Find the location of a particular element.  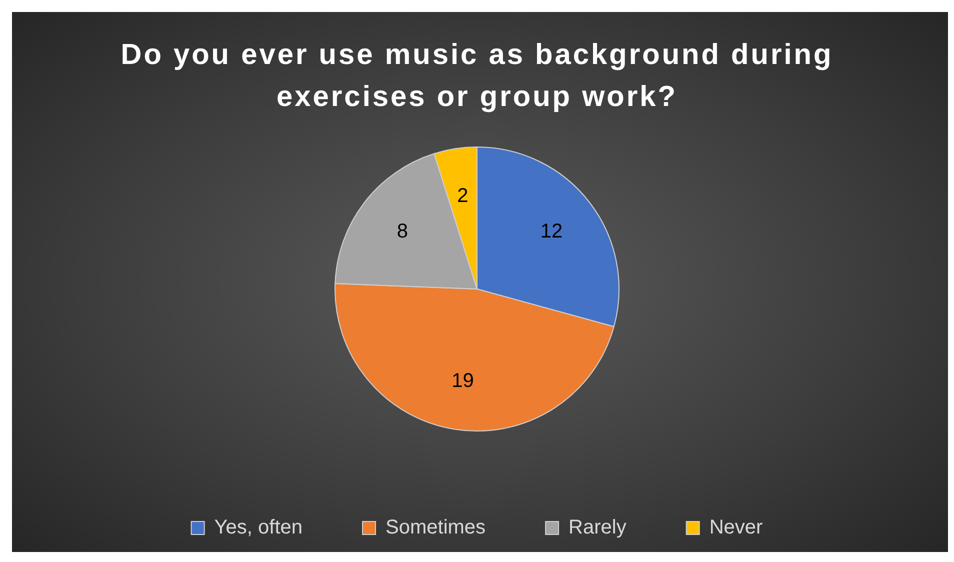

data-label: 12 is located at coordinates (551, 231).